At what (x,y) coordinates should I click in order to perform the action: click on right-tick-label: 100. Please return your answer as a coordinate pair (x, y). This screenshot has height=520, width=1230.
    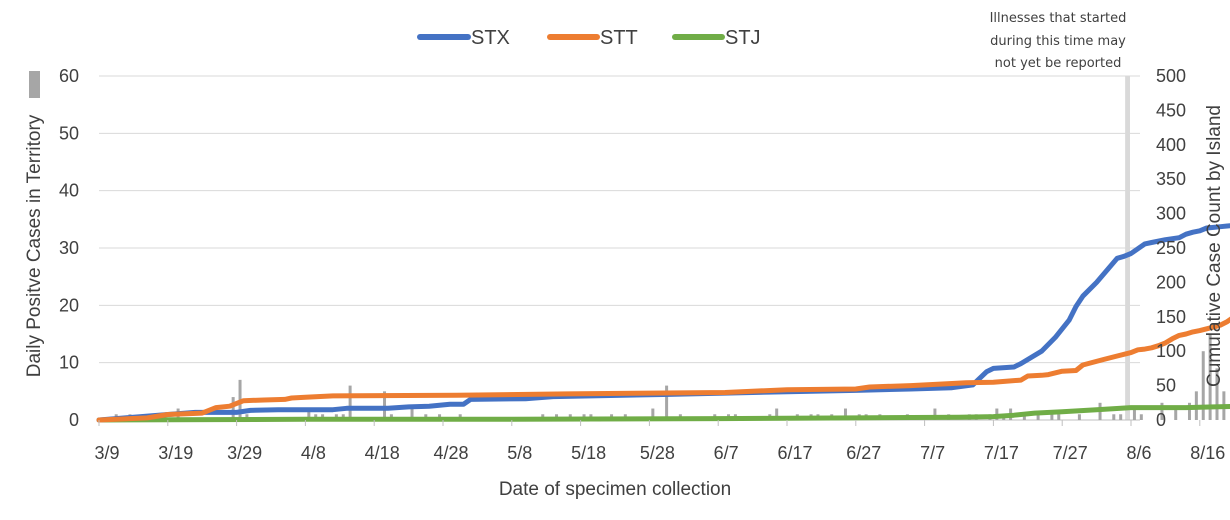
    Looking at the image, I should click on (1171, 351).